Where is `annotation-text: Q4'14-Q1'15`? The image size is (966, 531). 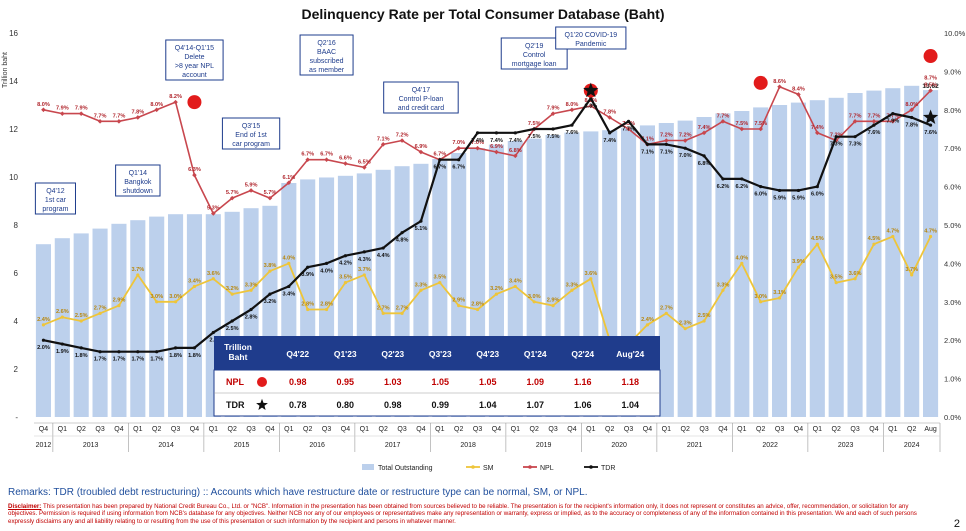 annotation-text: Q4'14-Q1'15 is located at coordinates (194, 48).